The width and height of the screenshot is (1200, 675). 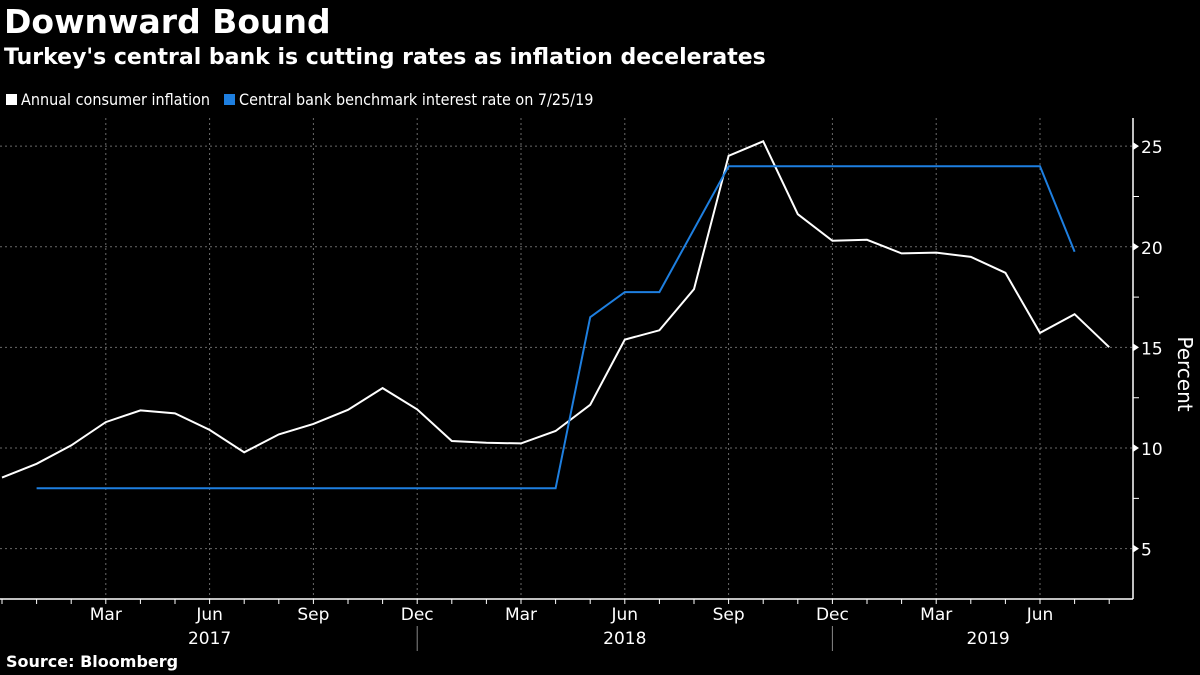 I want to click on y-axis: Percent 5 10 15 20 25, so click(x=1164, y=358).